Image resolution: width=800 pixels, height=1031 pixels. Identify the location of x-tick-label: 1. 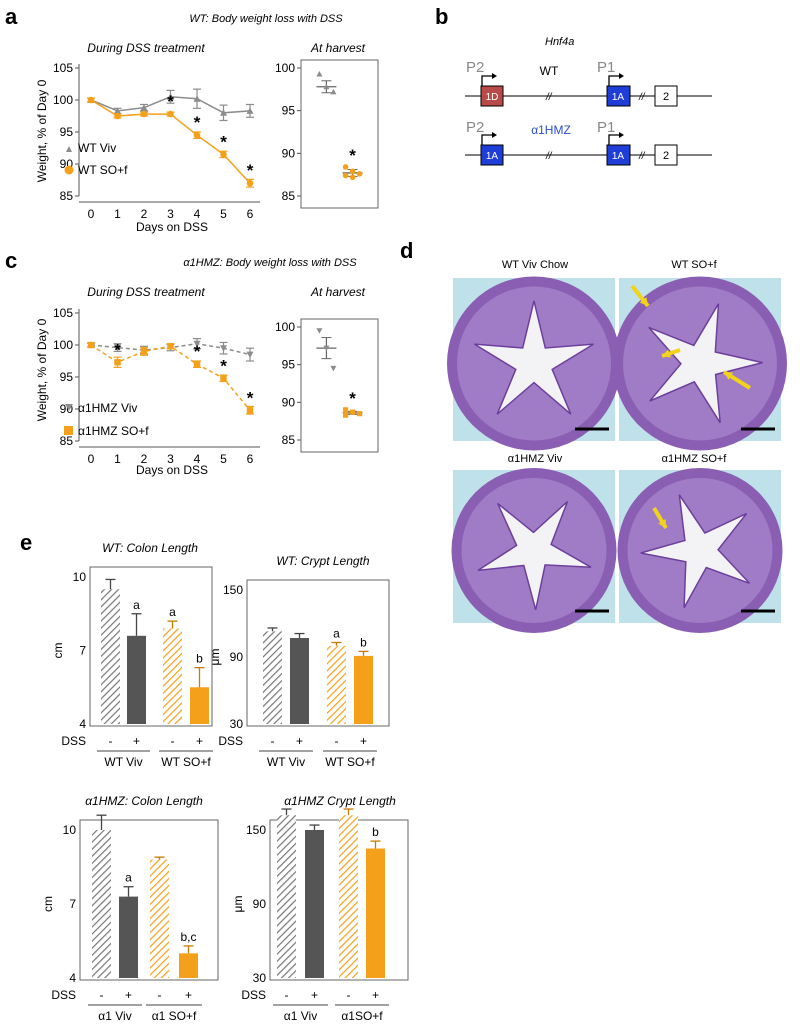
(117, 459).